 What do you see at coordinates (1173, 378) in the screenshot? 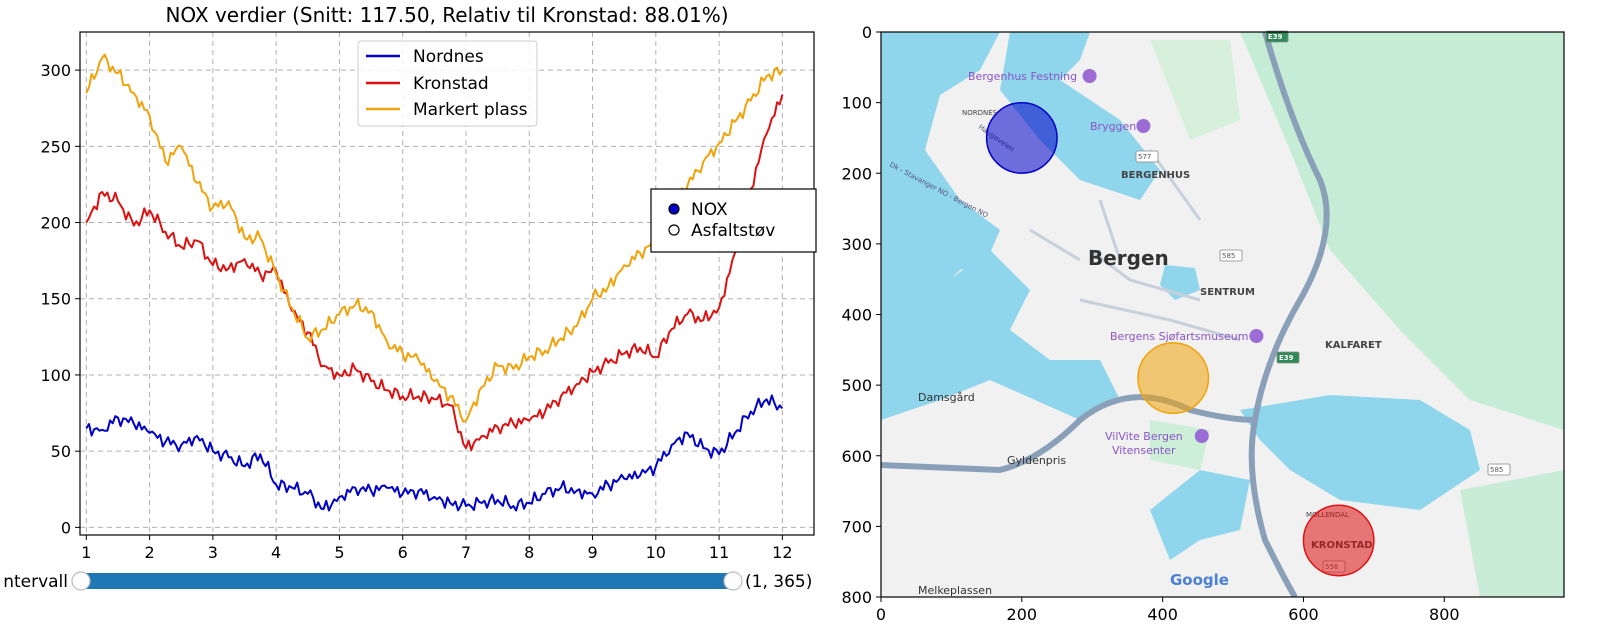
I see `map-marker-markert` at bounding box center [1173, 378].